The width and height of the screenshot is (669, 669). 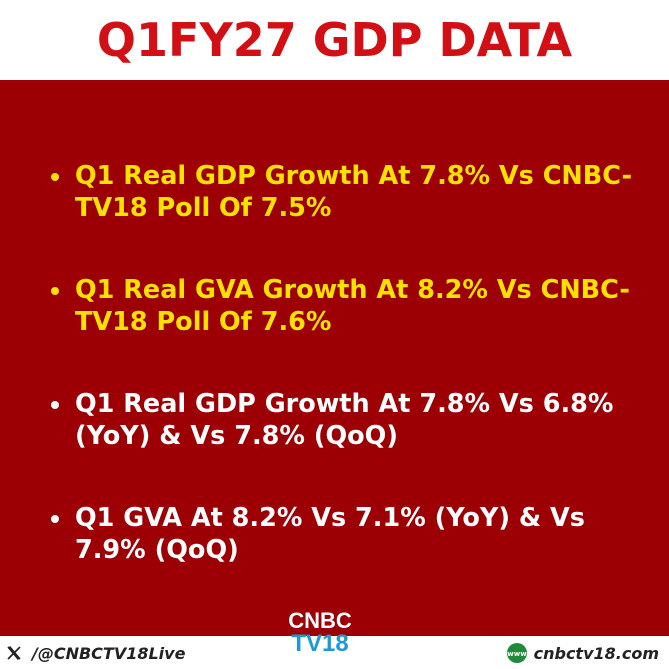 I want to click on cnbc-tv18-logo: CNBC TV18, so click(x=320, y=636).